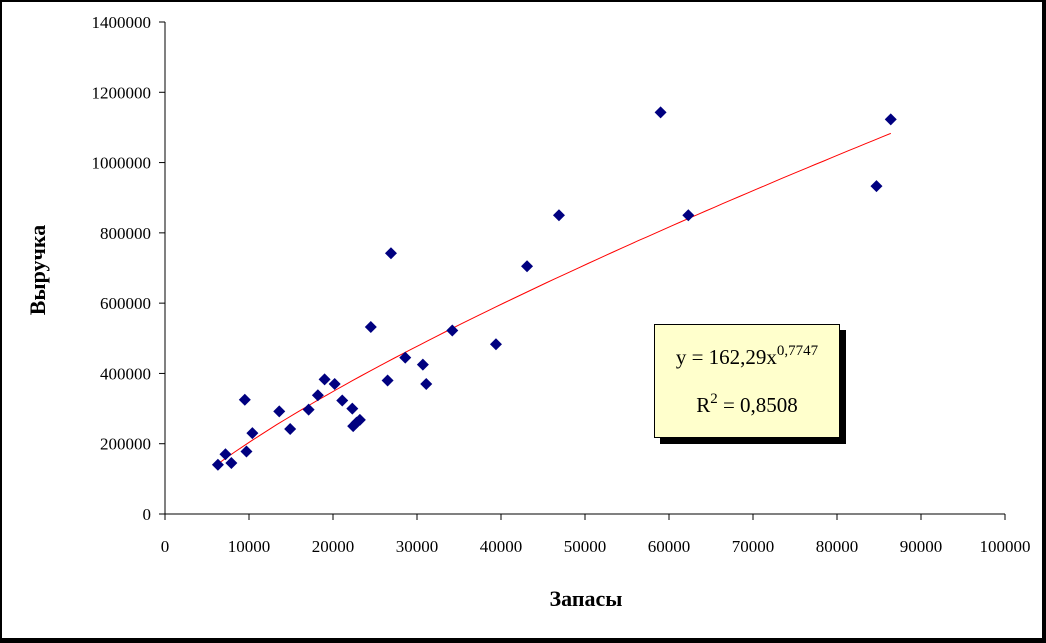  What do you see at coordinates (122, 92) in the screenshot?
I see `y-tick-label: 1200000` at bounding box center [122, 92].